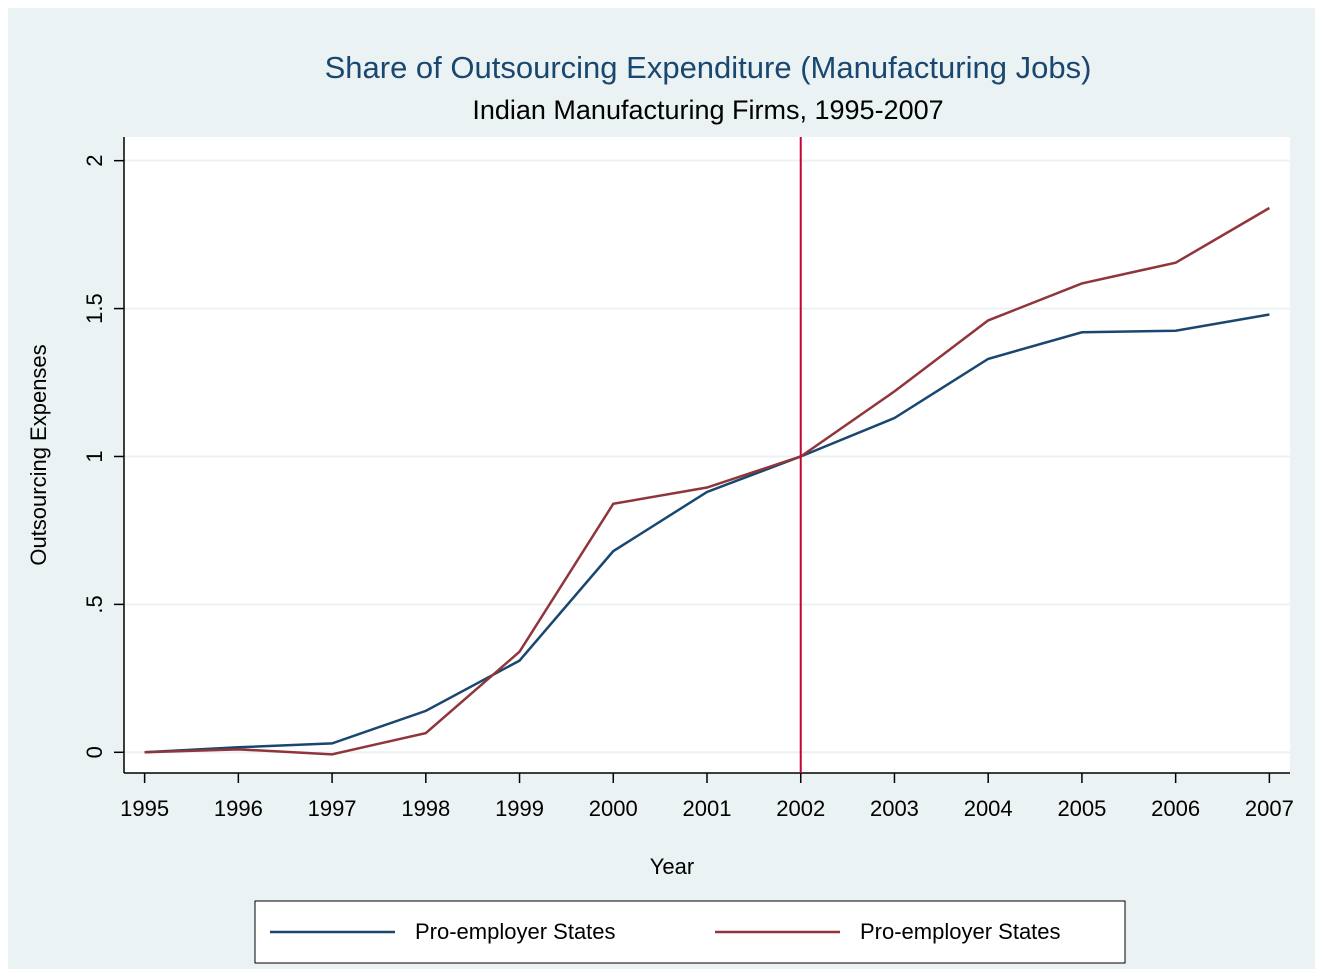 Image resolution: width=1323 pixels, height=977 pixels. What do you see at coordinates (238, 808) in the screenshot?
I see `x-tick-label: 1996` at bounding box center [238, 808].